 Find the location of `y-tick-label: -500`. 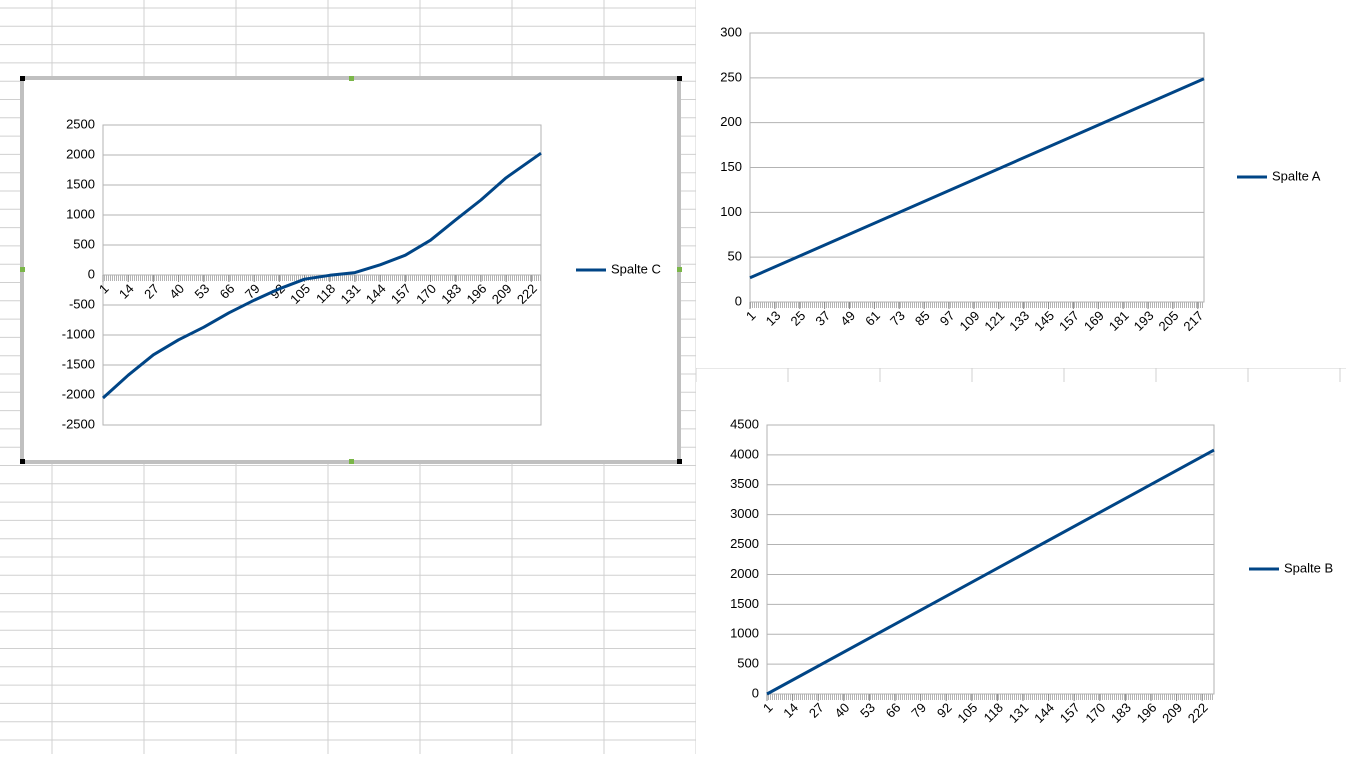

y-tick-label: -500 is located at coordinates (82, 303).